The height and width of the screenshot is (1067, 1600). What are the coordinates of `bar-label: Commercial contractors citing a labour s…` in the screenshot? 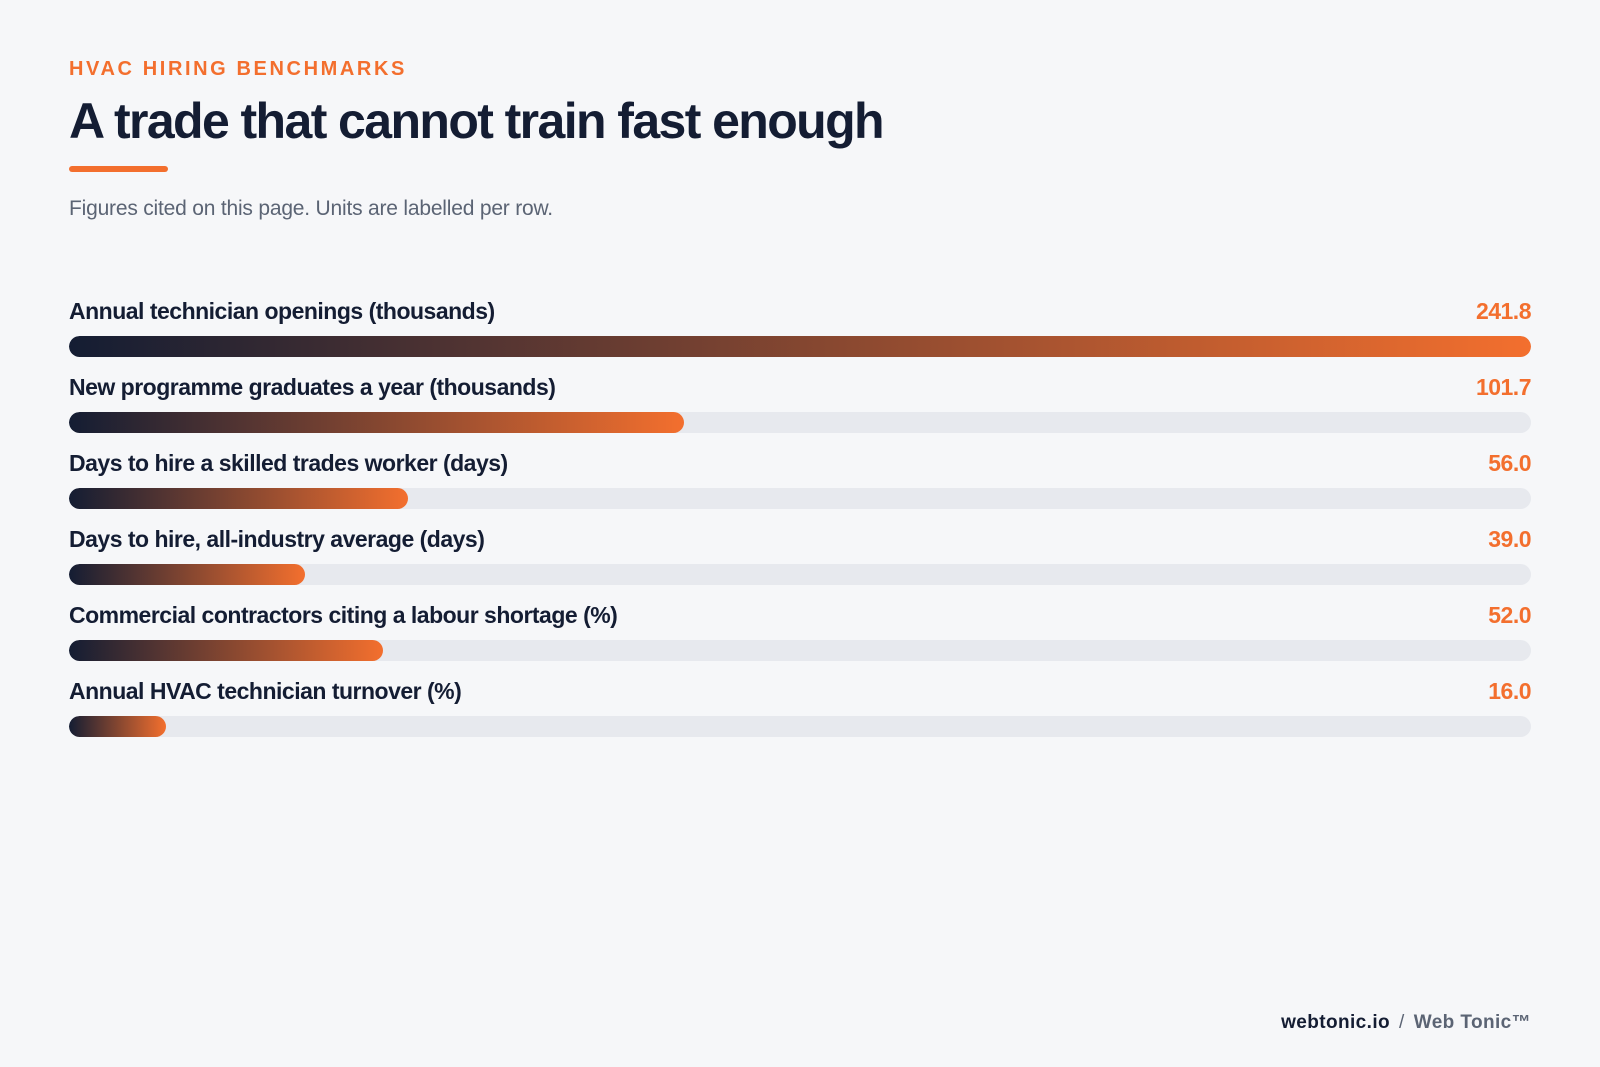 It's located at (343, 615).